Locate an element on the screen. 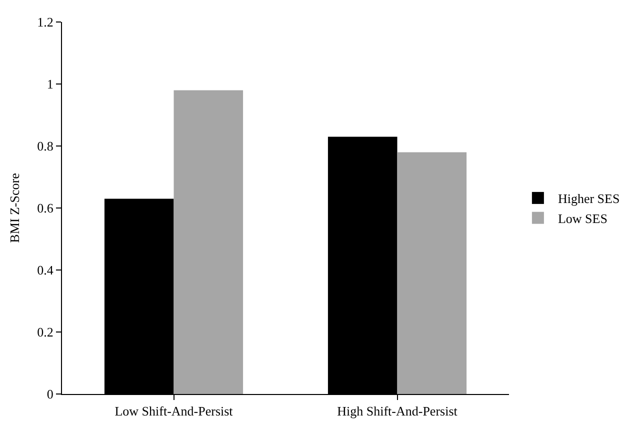 The height and width of the screenshot is (422, 637). y-tick-label: 0.6 is located at coordinates (45, 208).